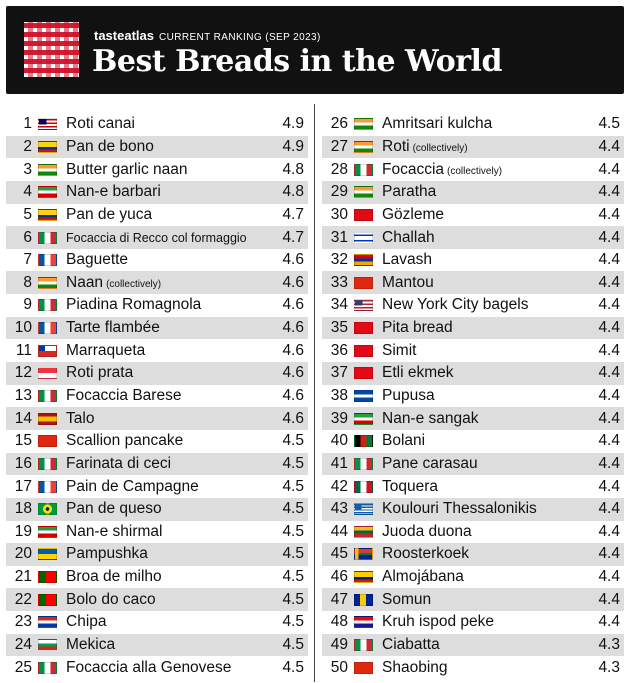 The width and height of the screenshot is (630, 683). Describe the element at coordinates (473, 577) in the screenshot. I see `ranking-row: 46 Almojábana 4.4` at that location.